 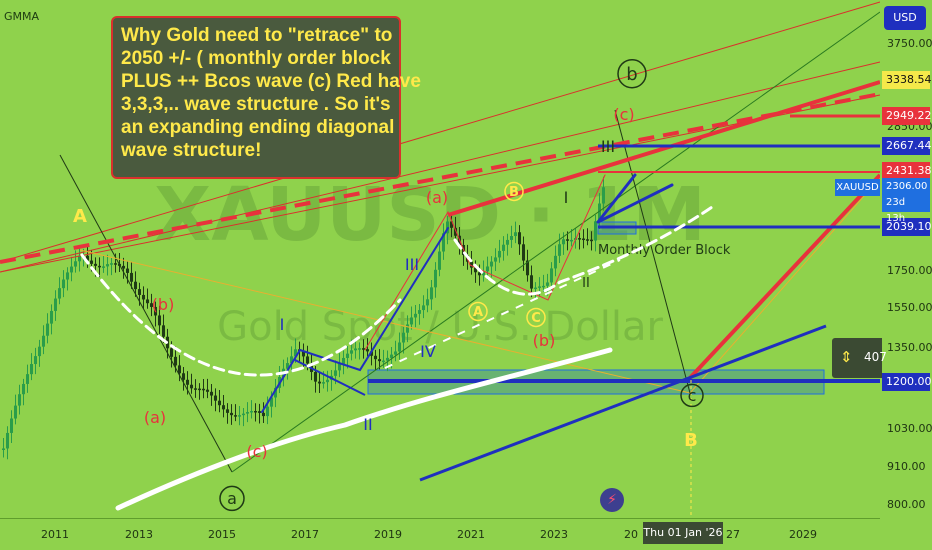 What do you see at coordinates (907, 382) in the screenshot?
I see `price-label: 1200.00` at bounding box center [907, 382].